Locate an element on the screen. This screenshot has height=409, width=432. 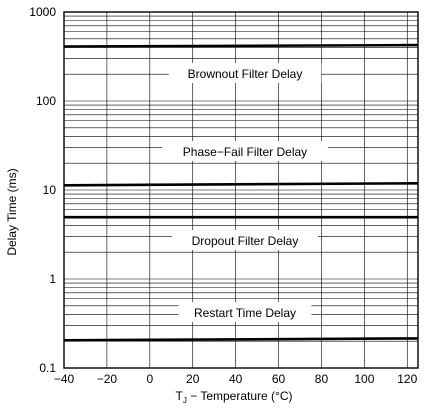
annotation-label: Phase−Fail Filter Delay is located at coordinates (245, 152).